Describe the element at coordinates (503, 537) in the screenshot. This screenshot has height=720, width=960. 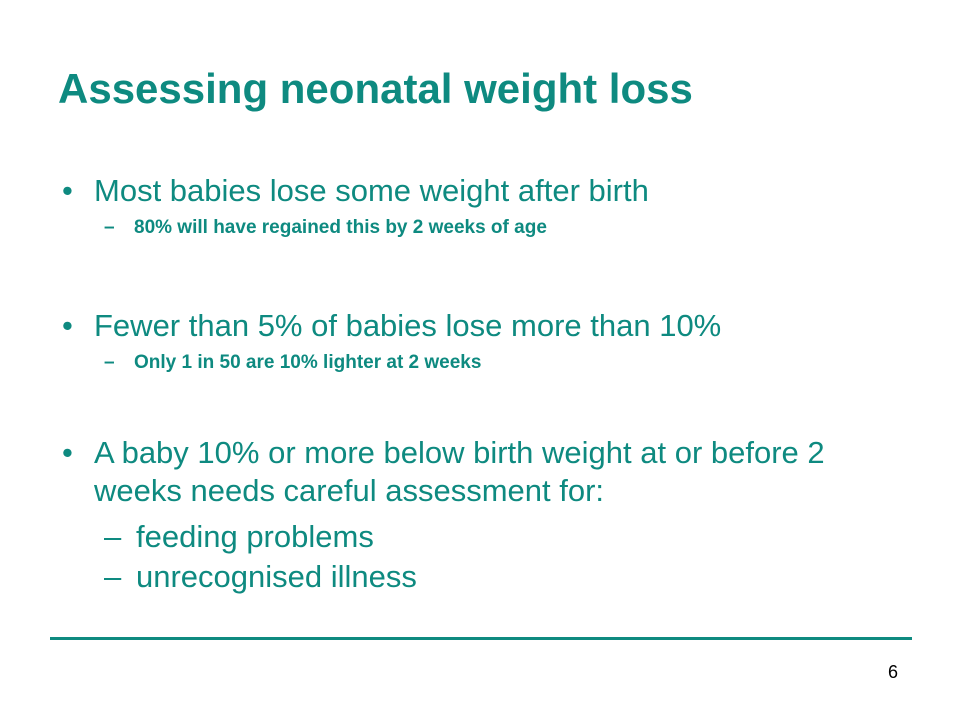
I see `sub-bullet: – feeding problems` at that location.